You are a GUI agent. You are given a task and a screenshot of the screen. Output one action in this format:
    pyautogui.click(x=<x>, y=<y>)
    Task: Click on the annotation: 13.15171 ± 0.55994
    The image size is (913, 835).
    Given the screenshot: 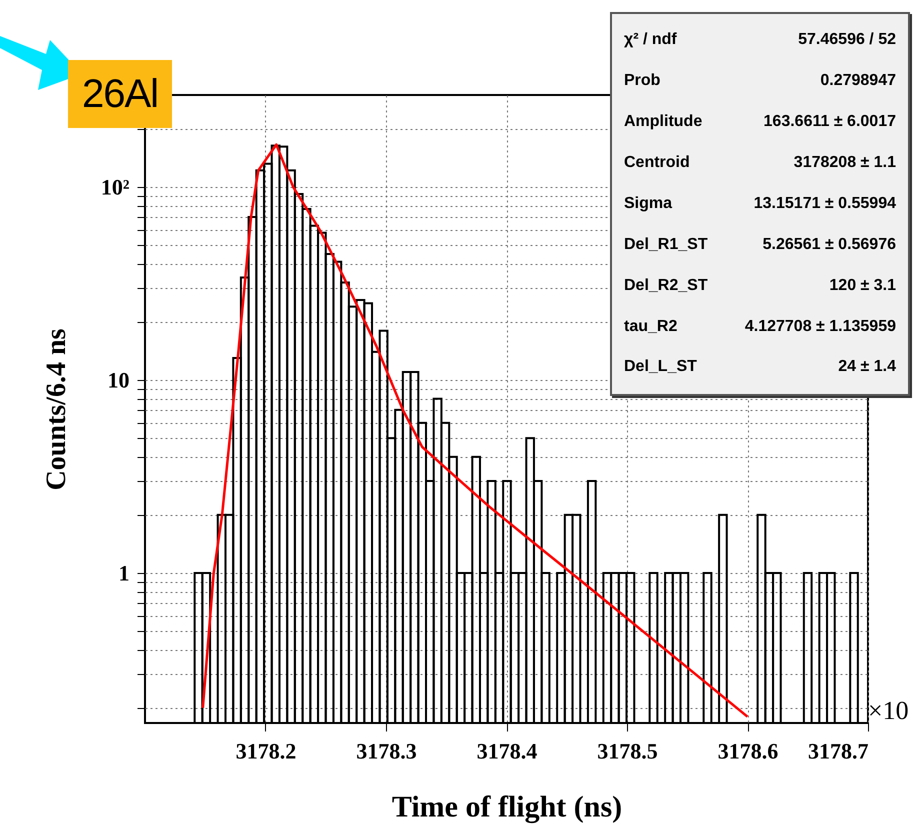 What is the action you would take?
    pyautogui.click(x=825, y=203)
    